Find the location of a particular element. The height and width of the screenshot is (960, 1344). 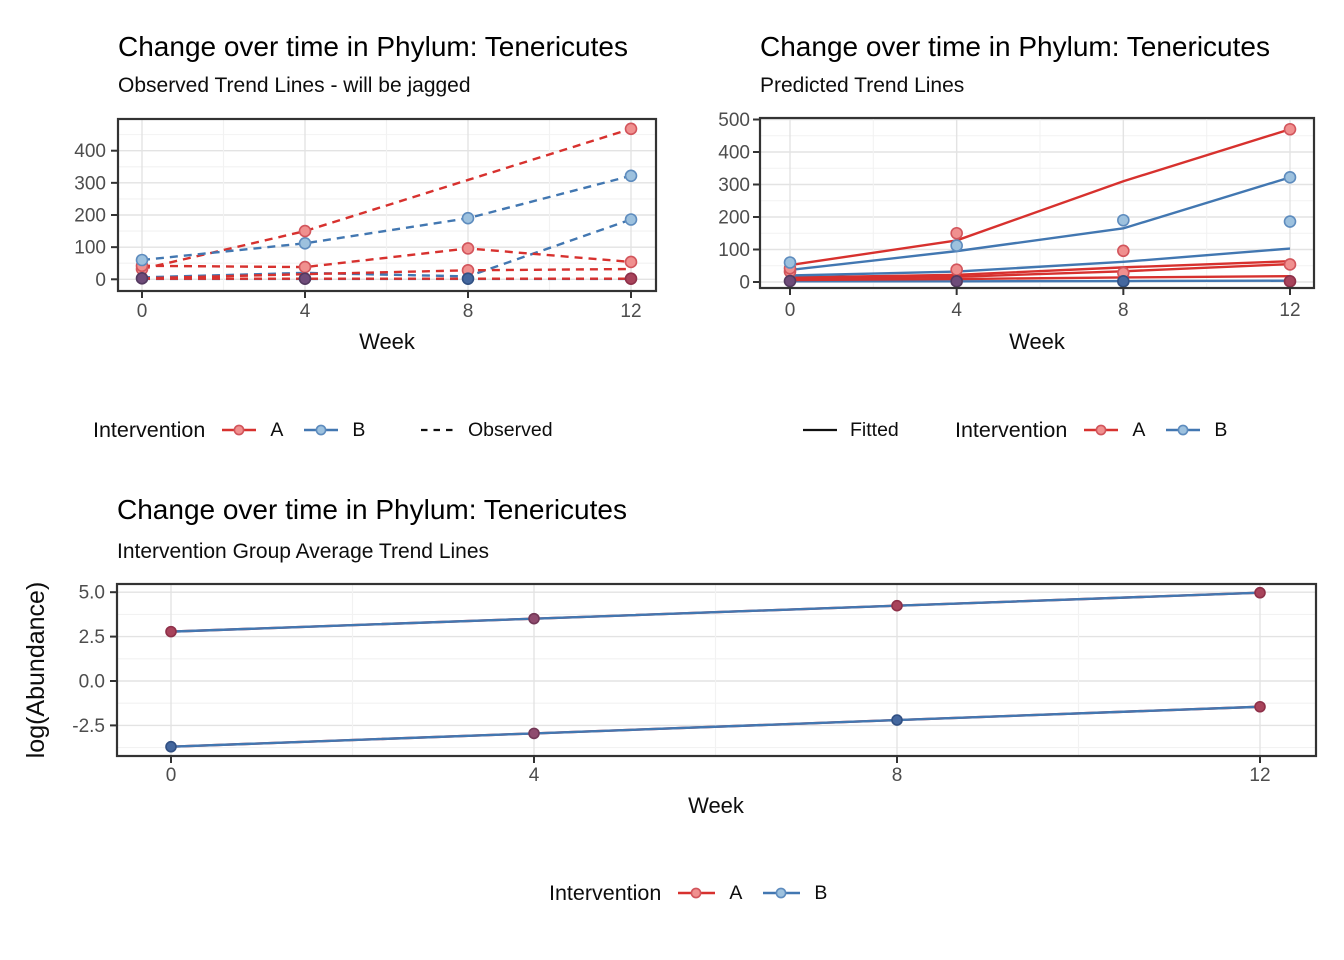

legend-item-fitted: Fitted is located at coordinates (851, 430).